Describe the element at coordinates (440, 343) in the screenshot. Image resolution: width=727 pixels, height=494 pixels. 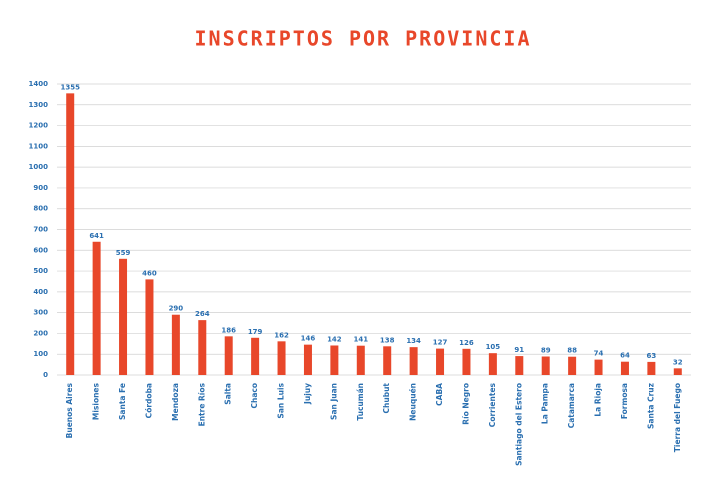
I see `value-label: 127` at that location.